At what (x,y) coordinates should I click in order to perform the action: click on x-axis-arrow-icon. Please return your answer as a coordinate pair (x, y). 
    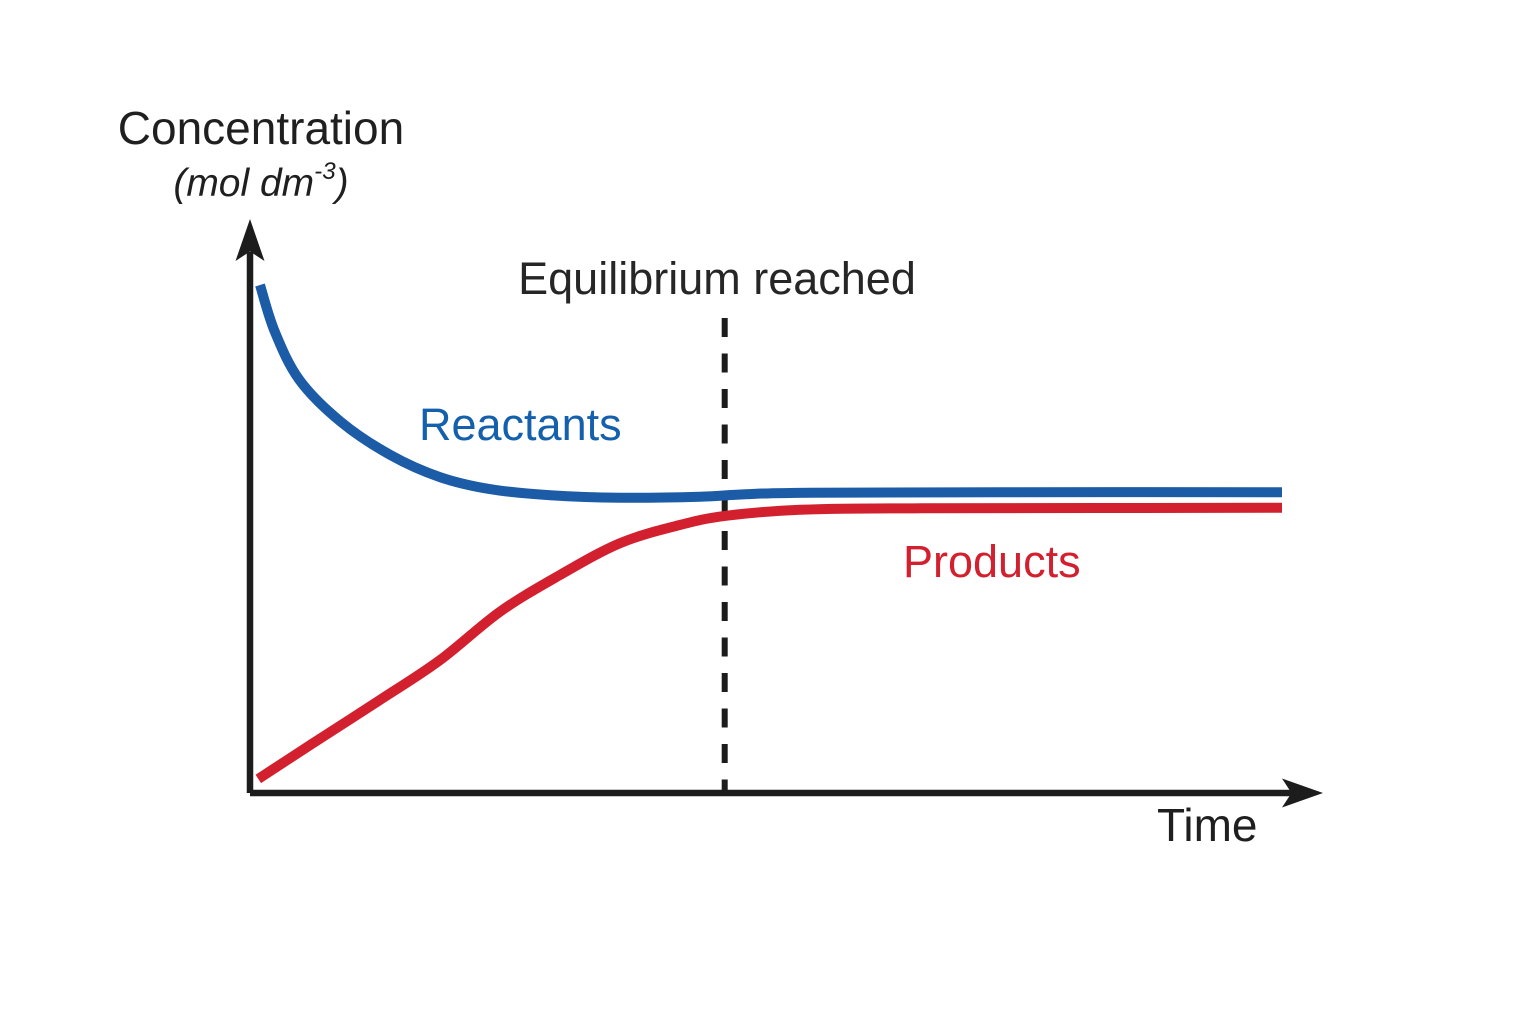
    Looking at the image, I should click on (1302, 793).